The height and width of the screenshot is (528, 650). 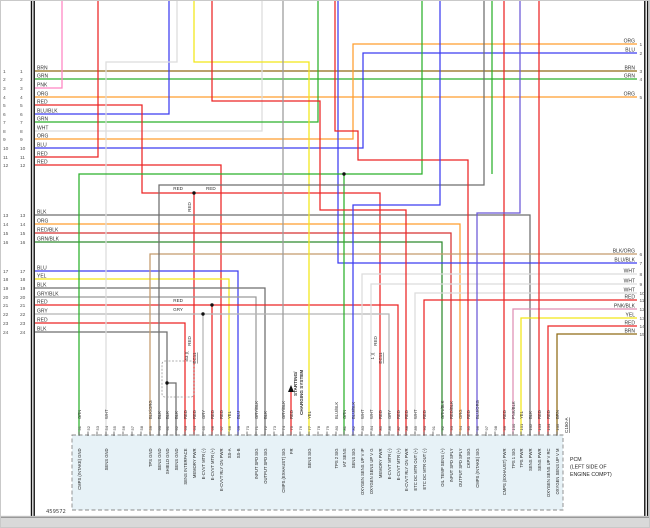 What do you see at coordinates (6, 324) in the screenshot?
I see `left-pin-number: 23` at bounding box center [6, 324].